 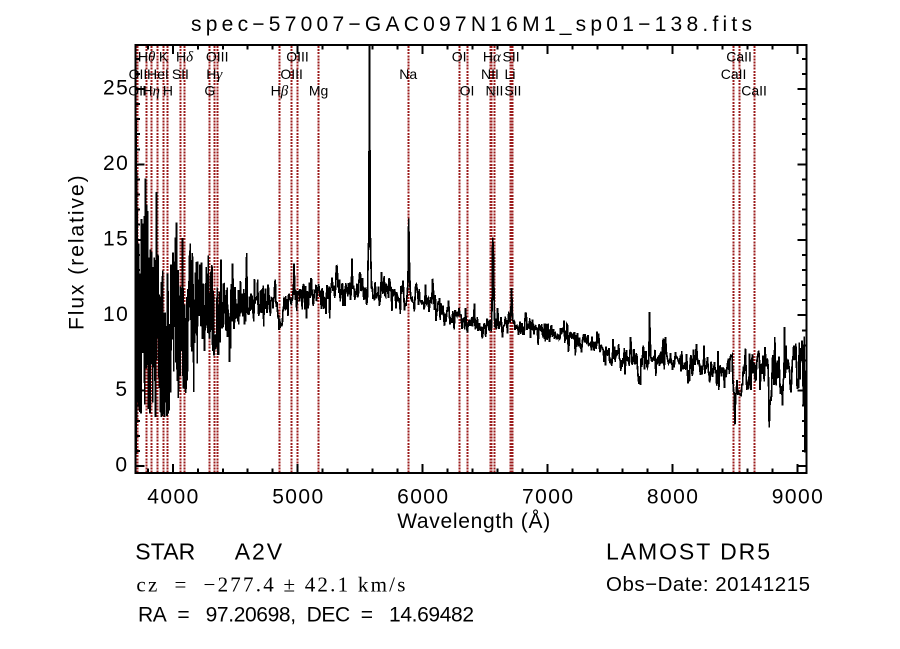 What do you see at coordinates (510, 74) in the screenshot?
I see `svg-text: Li` at bounding box center [510, 74].